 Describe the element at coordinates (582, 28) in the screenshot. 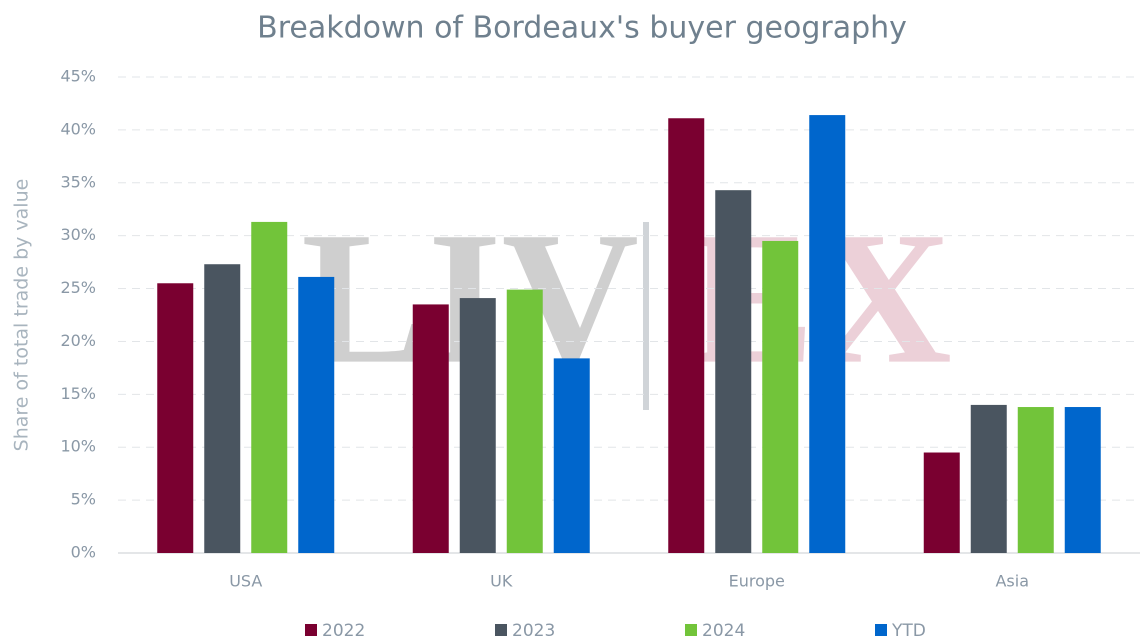

I see `chart-title: Breakdown of Bordeaux's buyer geography` at that location.